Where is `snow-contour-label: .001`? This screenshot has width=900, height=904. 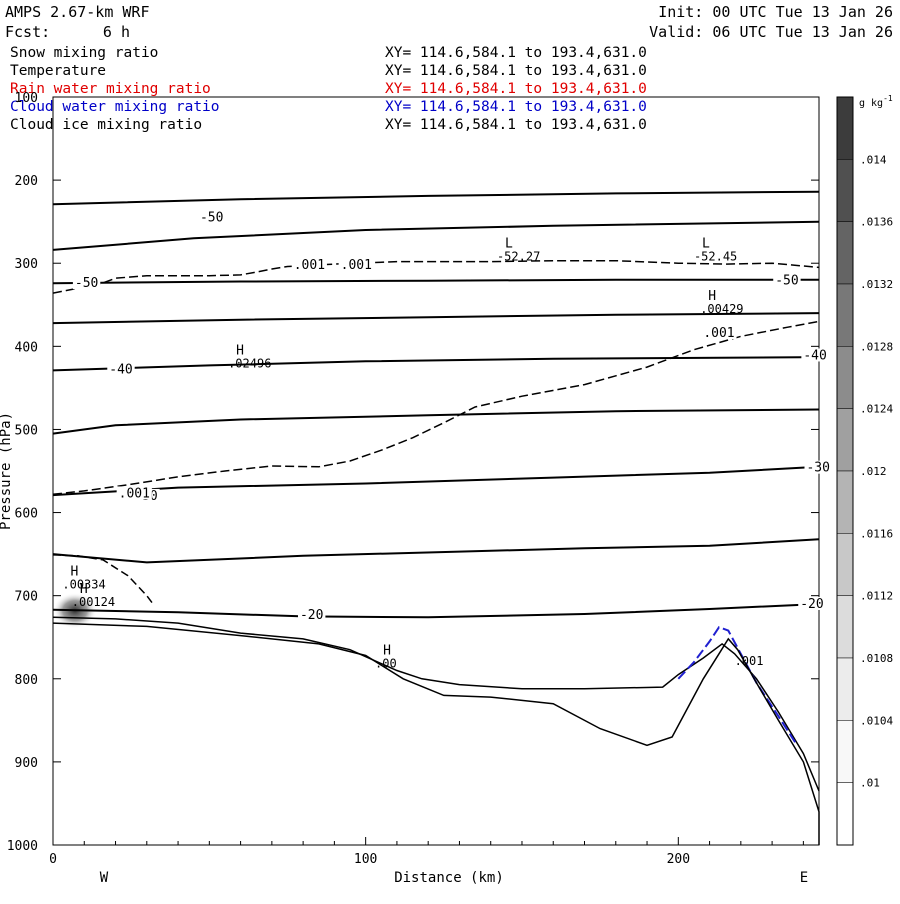
snow-contour-label: .001 is located at coordinates (134, 493).